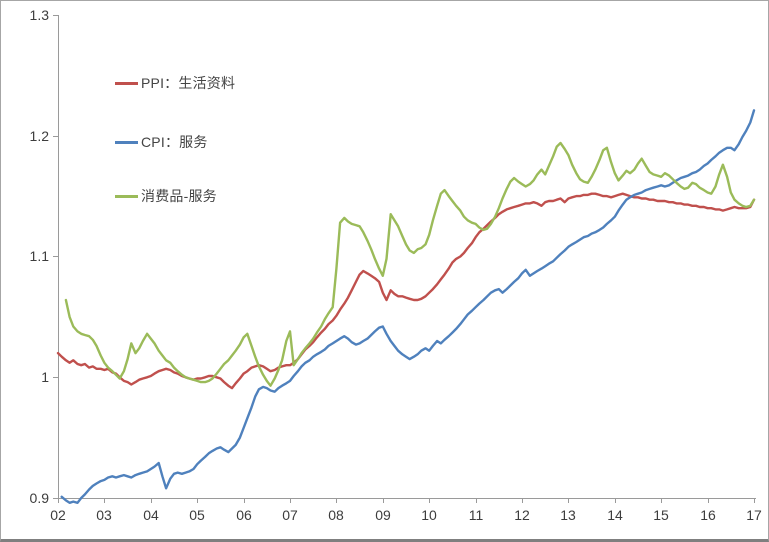  I want to click on y-tick-label: 0.9, so click(39, 498).